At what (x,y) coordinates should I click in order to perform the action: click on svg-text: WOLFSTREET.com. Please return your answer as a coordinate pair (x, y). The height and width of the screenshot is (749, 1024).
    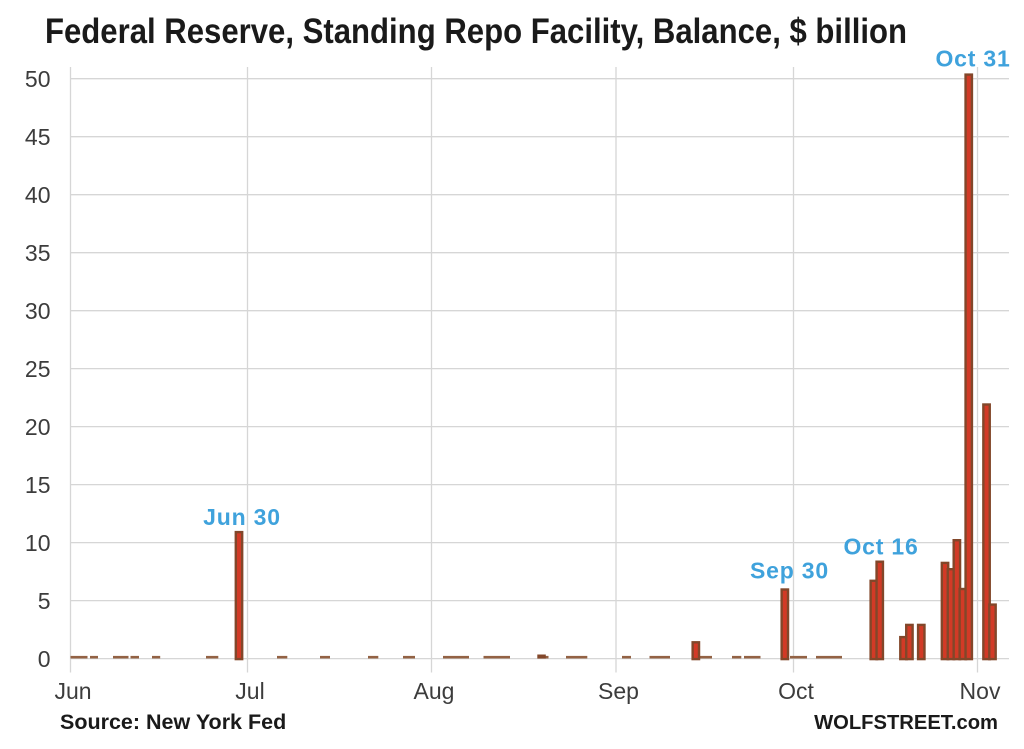
    Looking at the image, I should click on (906, 723).